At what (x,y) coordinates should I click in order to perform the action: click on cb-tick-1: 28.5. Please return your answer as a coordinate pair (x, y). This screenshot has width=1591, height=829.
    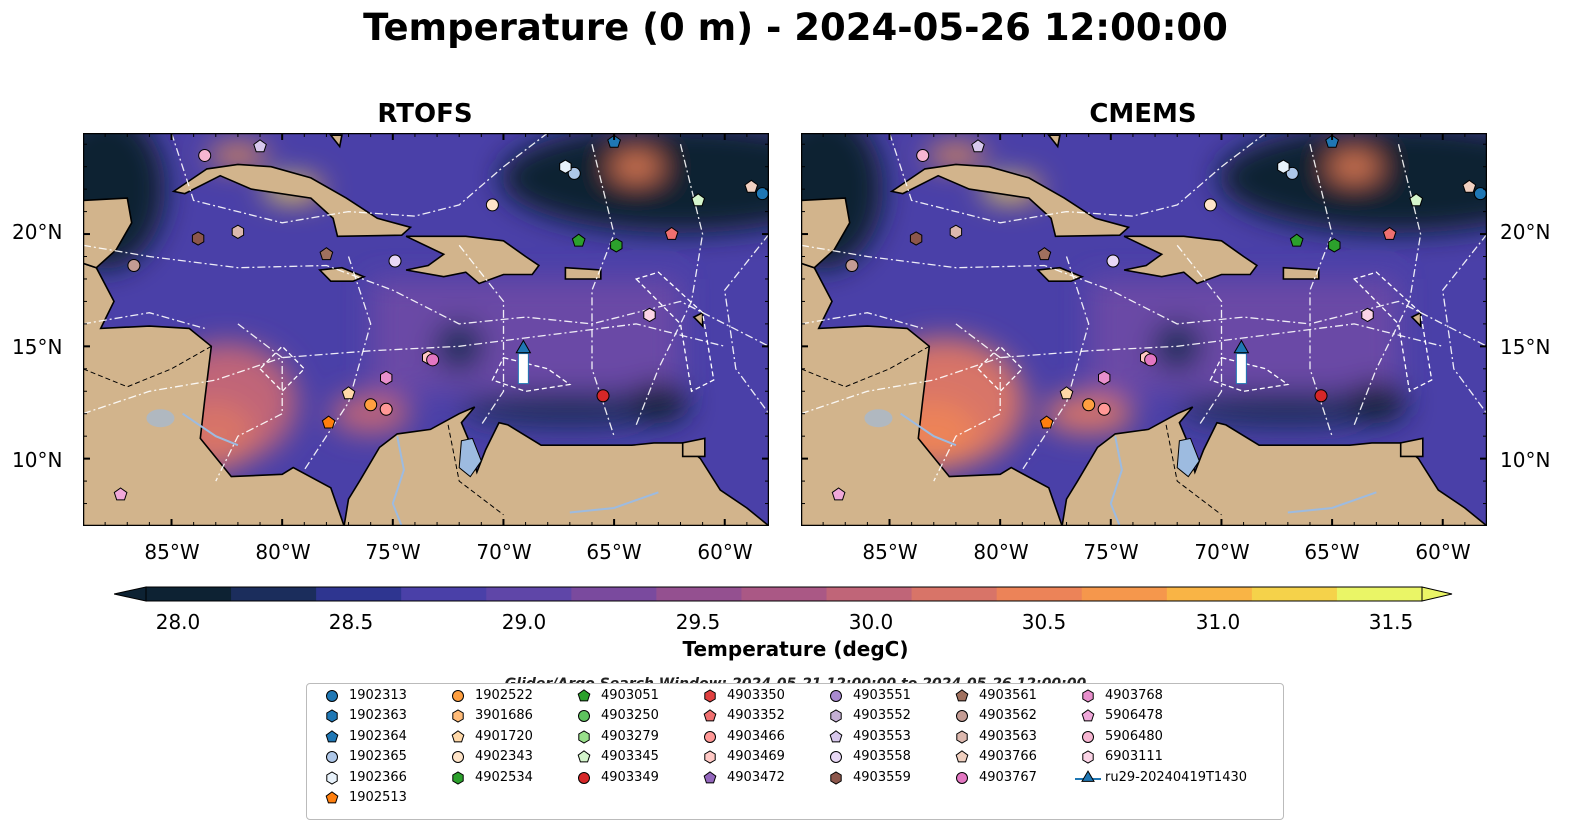
    Looking at the image, I should click on (351, 622).